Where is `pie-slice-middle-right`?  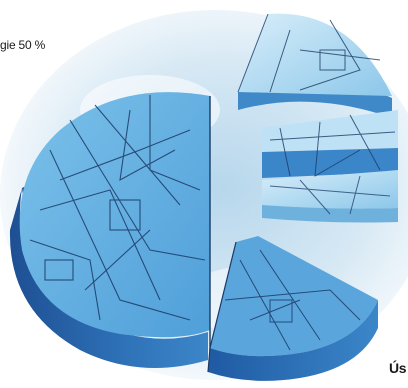 pie-slice-middle-right is located at coordinates (330, 144).